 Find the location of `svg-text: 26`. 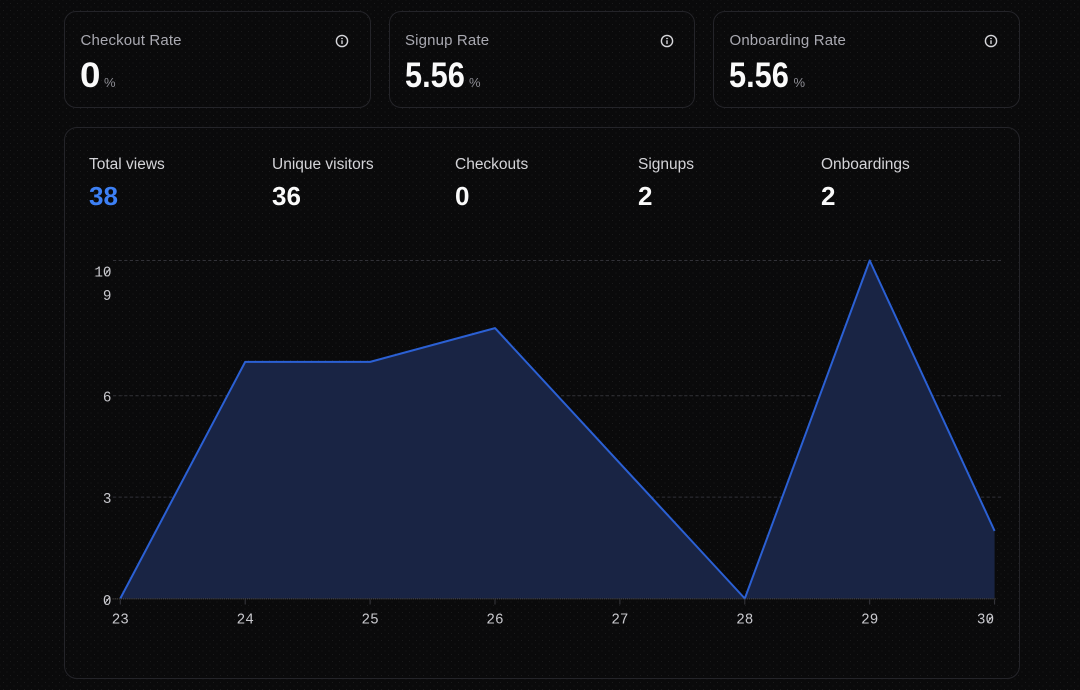

svg-text: 26 is located at coordinates (494, 621).